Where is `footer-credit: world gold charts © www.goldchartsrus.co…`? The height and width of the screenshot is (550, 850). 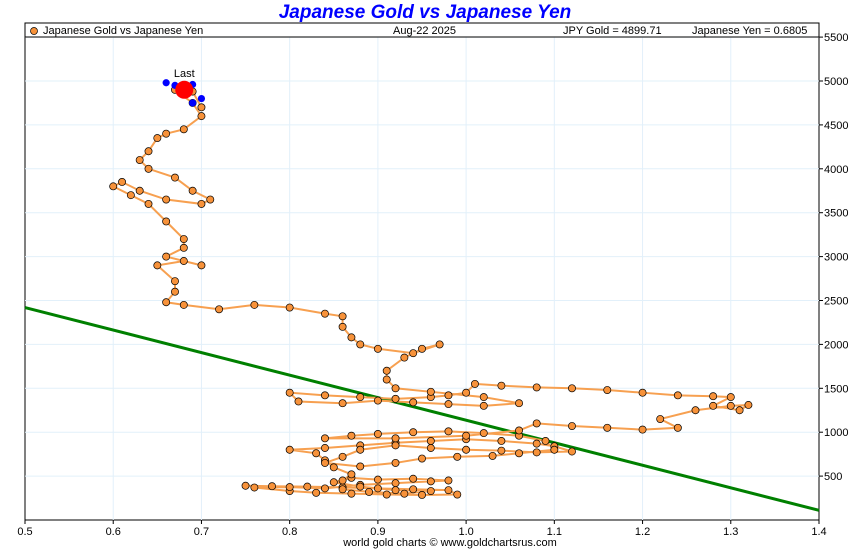 footer-credit: world gold charts © www.goldchartsrus.co… is located at coordinates (450, 543).